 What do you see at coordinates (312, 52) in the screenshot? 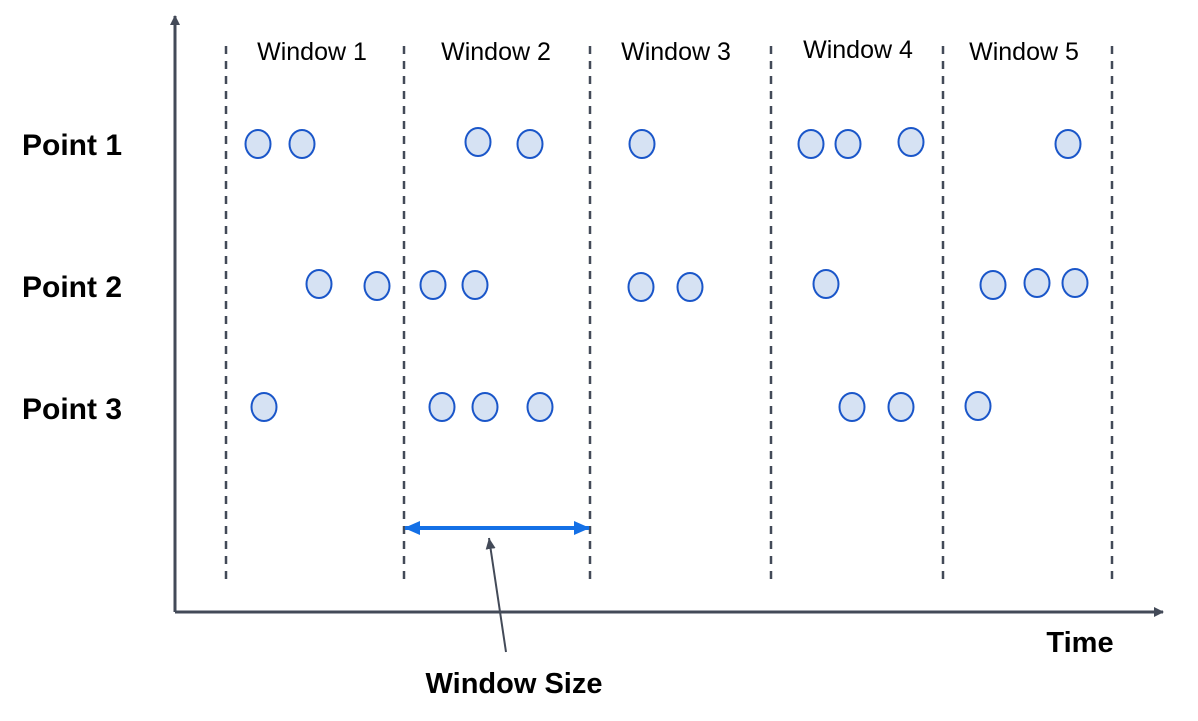
I see `window-label-1: Window 1` at bounding box center [312, 52].